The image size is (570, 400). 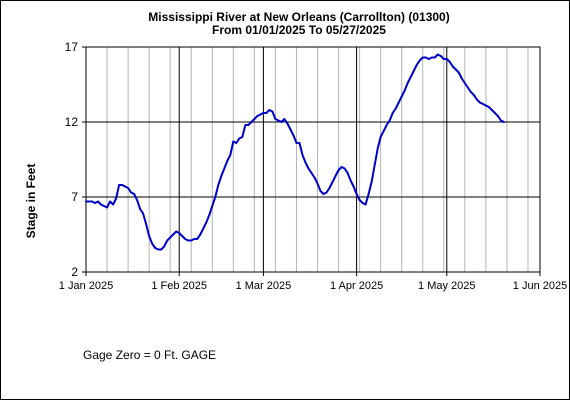 I want to click on y-axis-label: Stage in Feet, so click(x=31, y=201).